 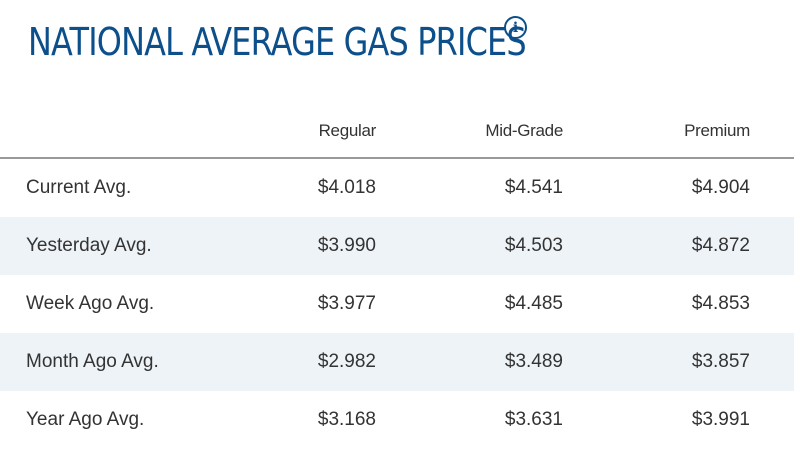 What do you see at coordinates (105, 362) in the screenshot?
I see `row-label: Month Ago Avg.` at bounding box center [105, 362].